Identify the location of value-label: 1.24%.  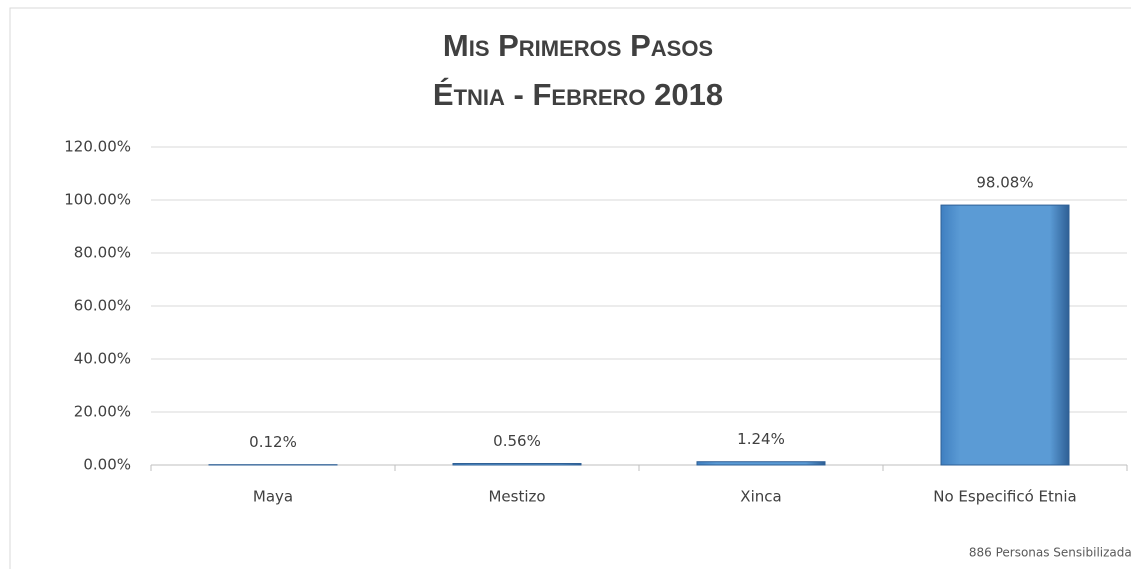
(761, 439).